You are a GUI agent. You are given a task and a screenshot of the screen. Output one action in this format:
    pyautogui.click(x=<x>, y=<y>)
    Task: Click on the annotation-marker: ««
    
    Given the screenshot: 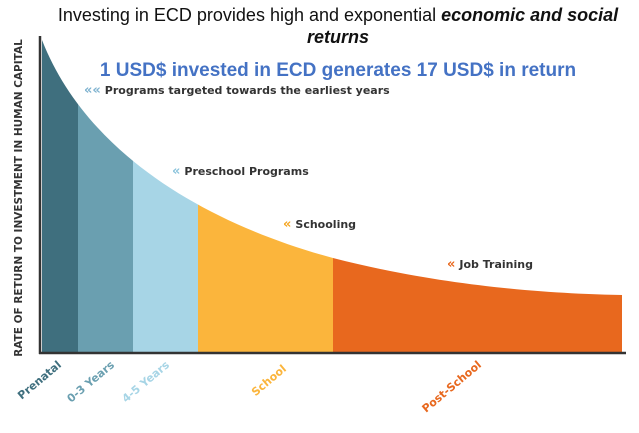 What is the action you would take?
    pyautogui.click(x=92, y=90)
    